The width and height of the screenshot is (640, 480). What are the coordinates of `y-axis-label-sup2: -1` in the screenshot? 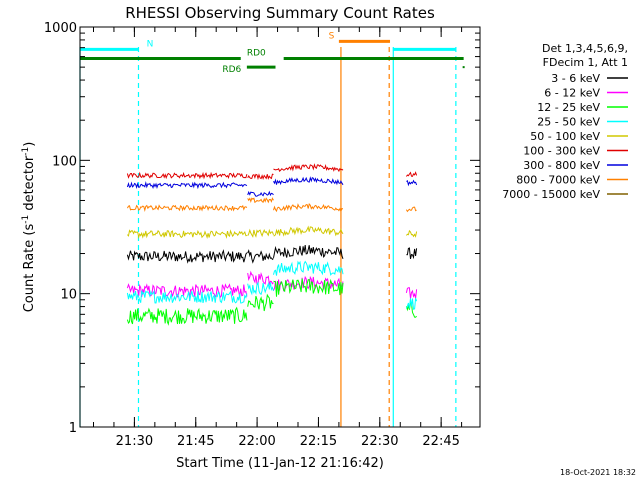 It's located at (26, 151).